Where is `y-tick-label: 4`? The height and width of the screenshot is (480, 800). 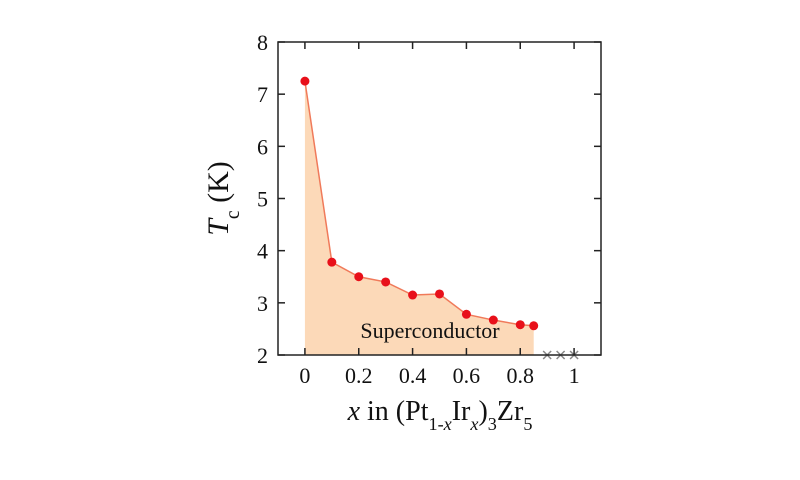
y-tick-label: 4 is located at coordinates (262, 251).